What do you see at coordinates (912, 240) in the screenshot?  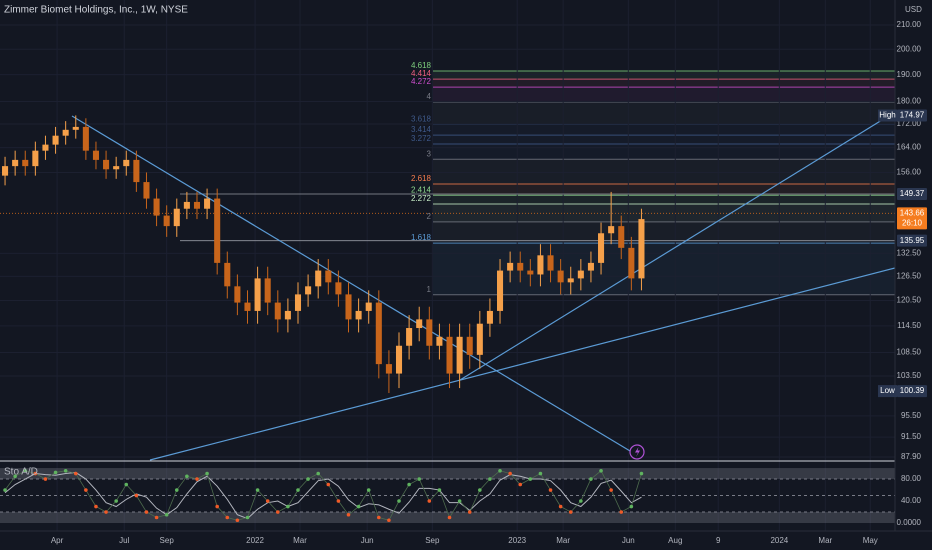 I see `price-badge-value: 135.95` at bounding box center [912, 240].